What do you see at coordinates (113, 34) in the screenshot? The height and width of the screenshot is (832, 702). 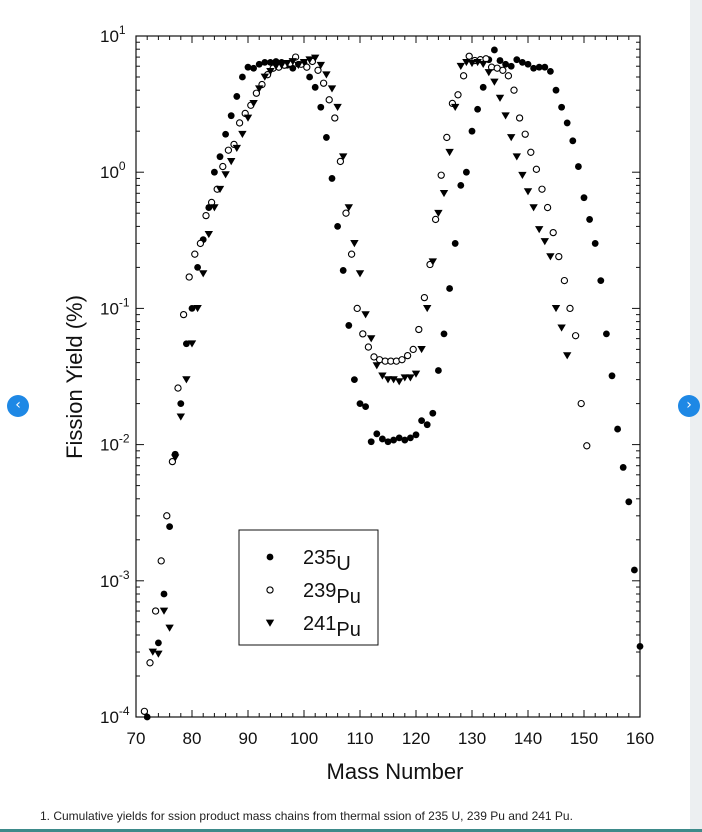 I see `y-tick-label: 10¹` at bounding box center [113, 34].